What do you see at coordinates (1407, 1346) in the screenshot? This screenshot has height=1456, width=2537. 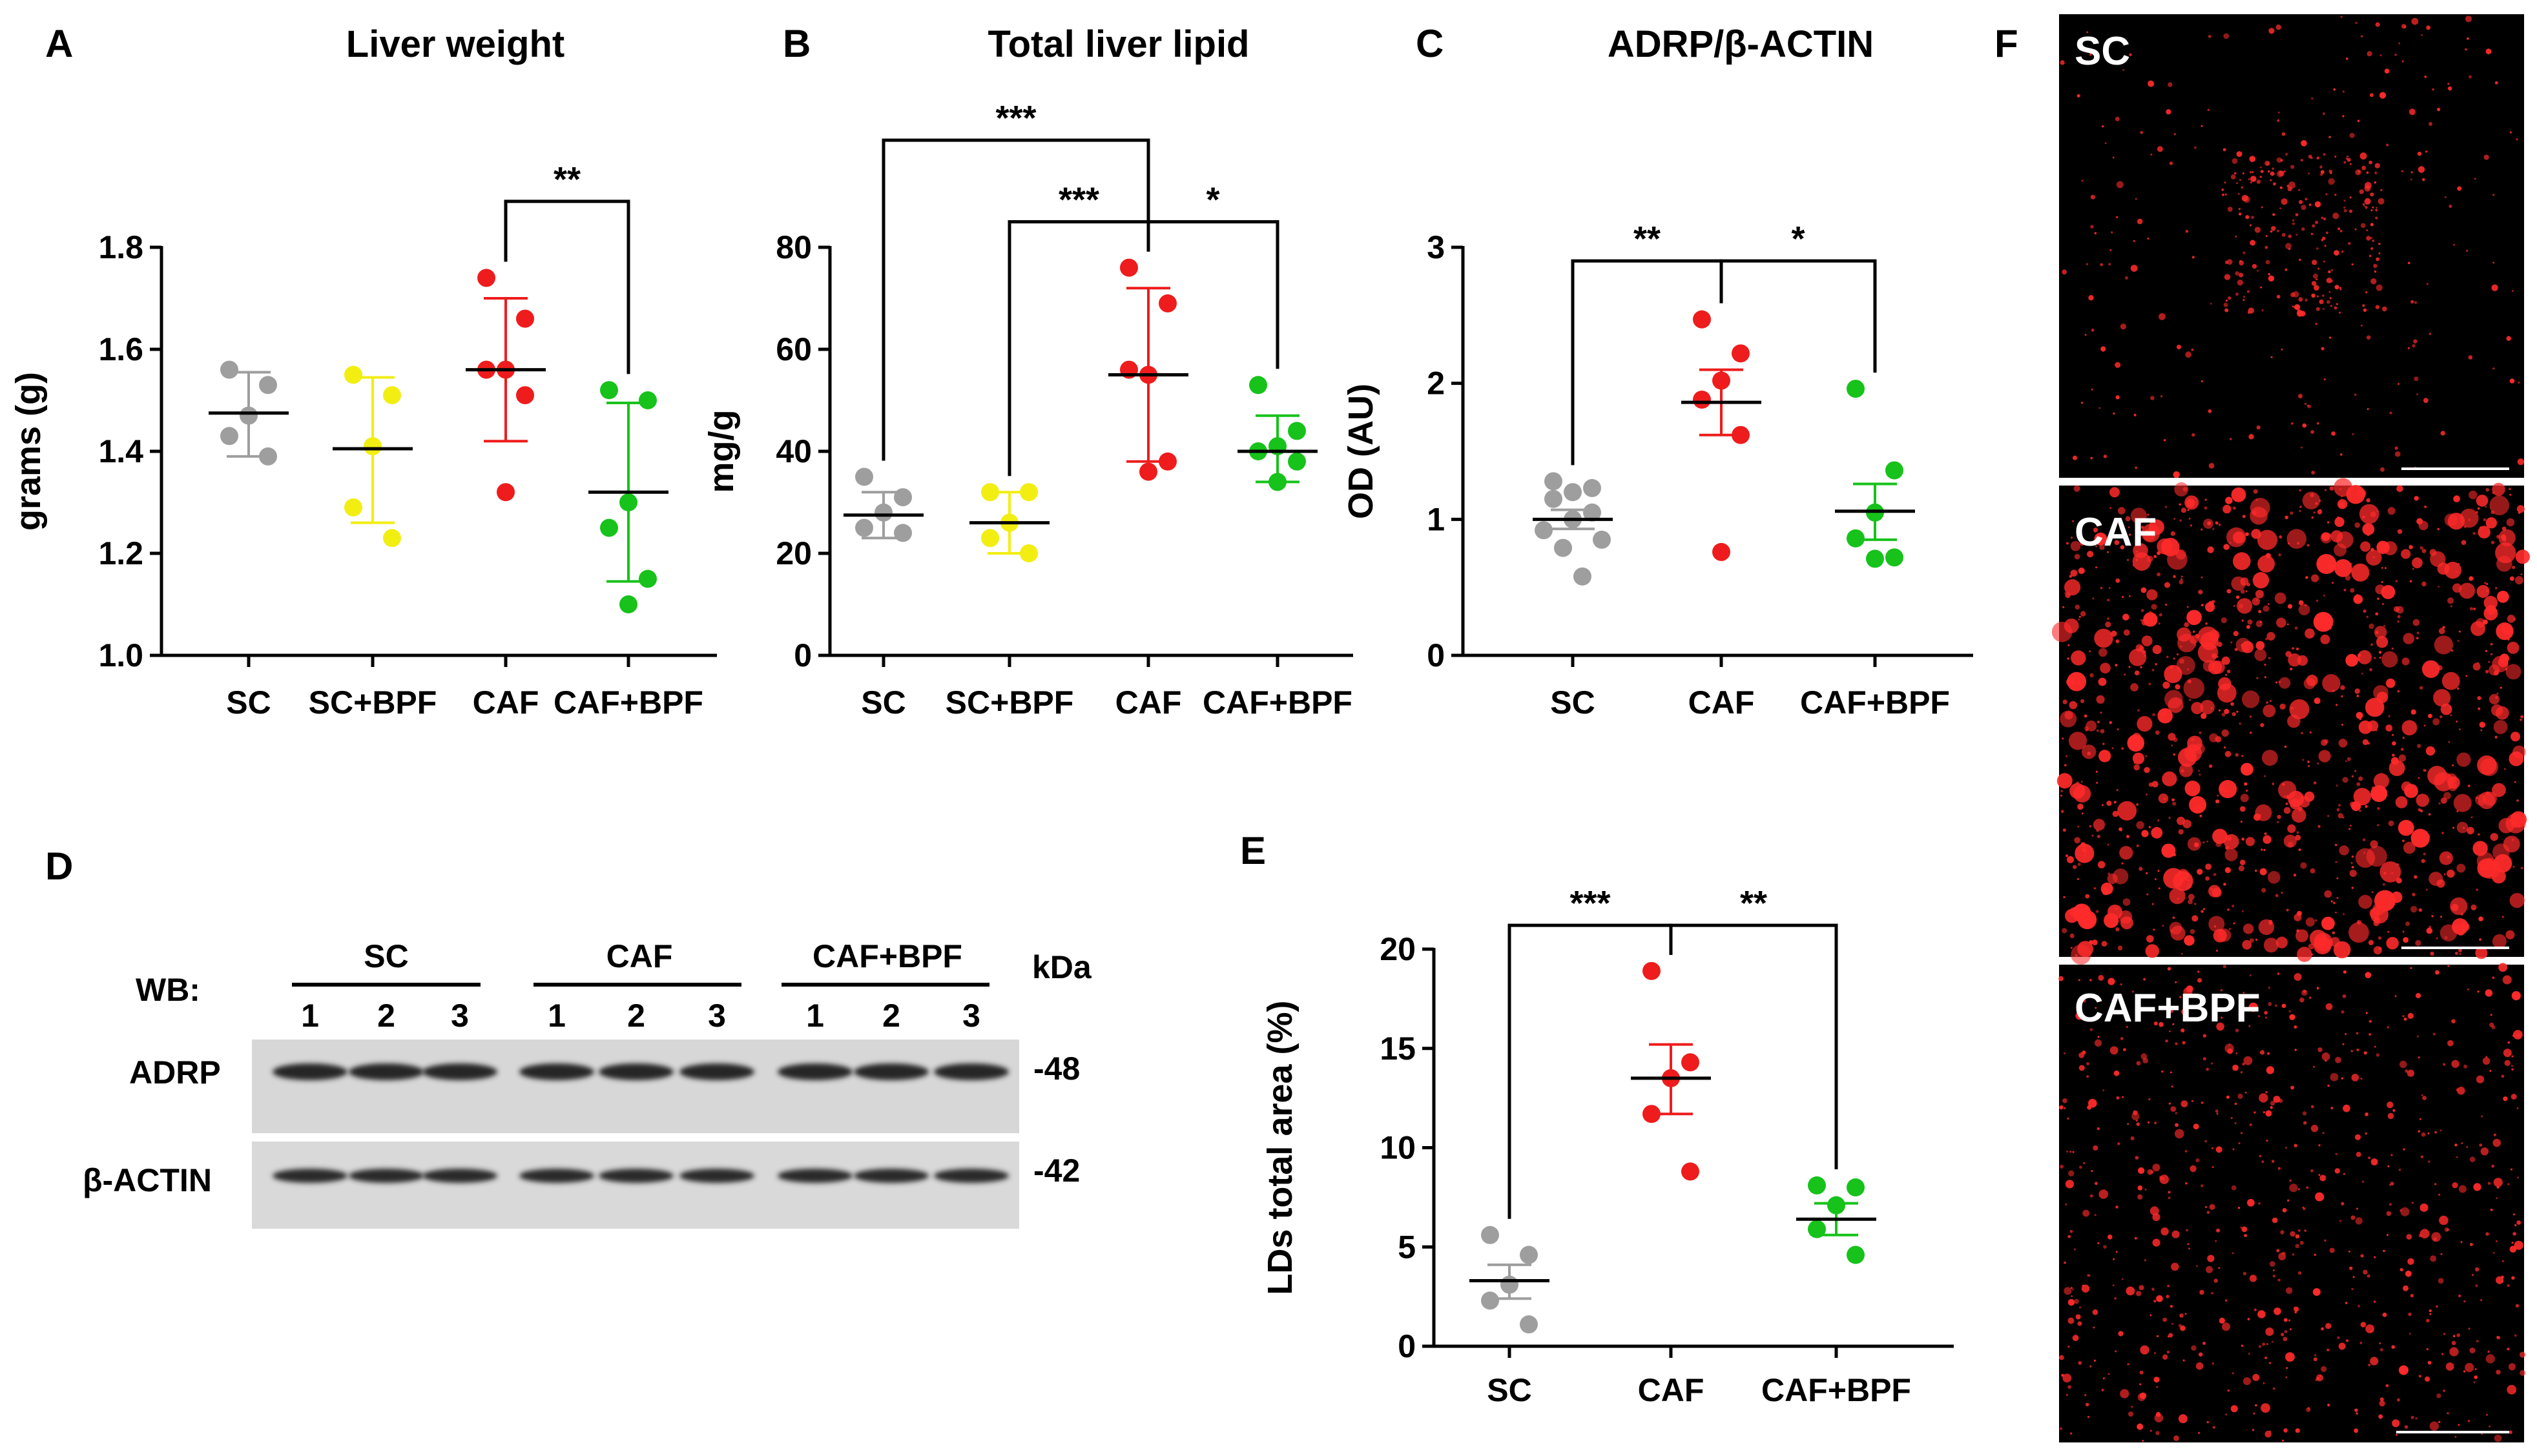 I see `y-tick-label: 0` at bounding box center [1407, 1346].